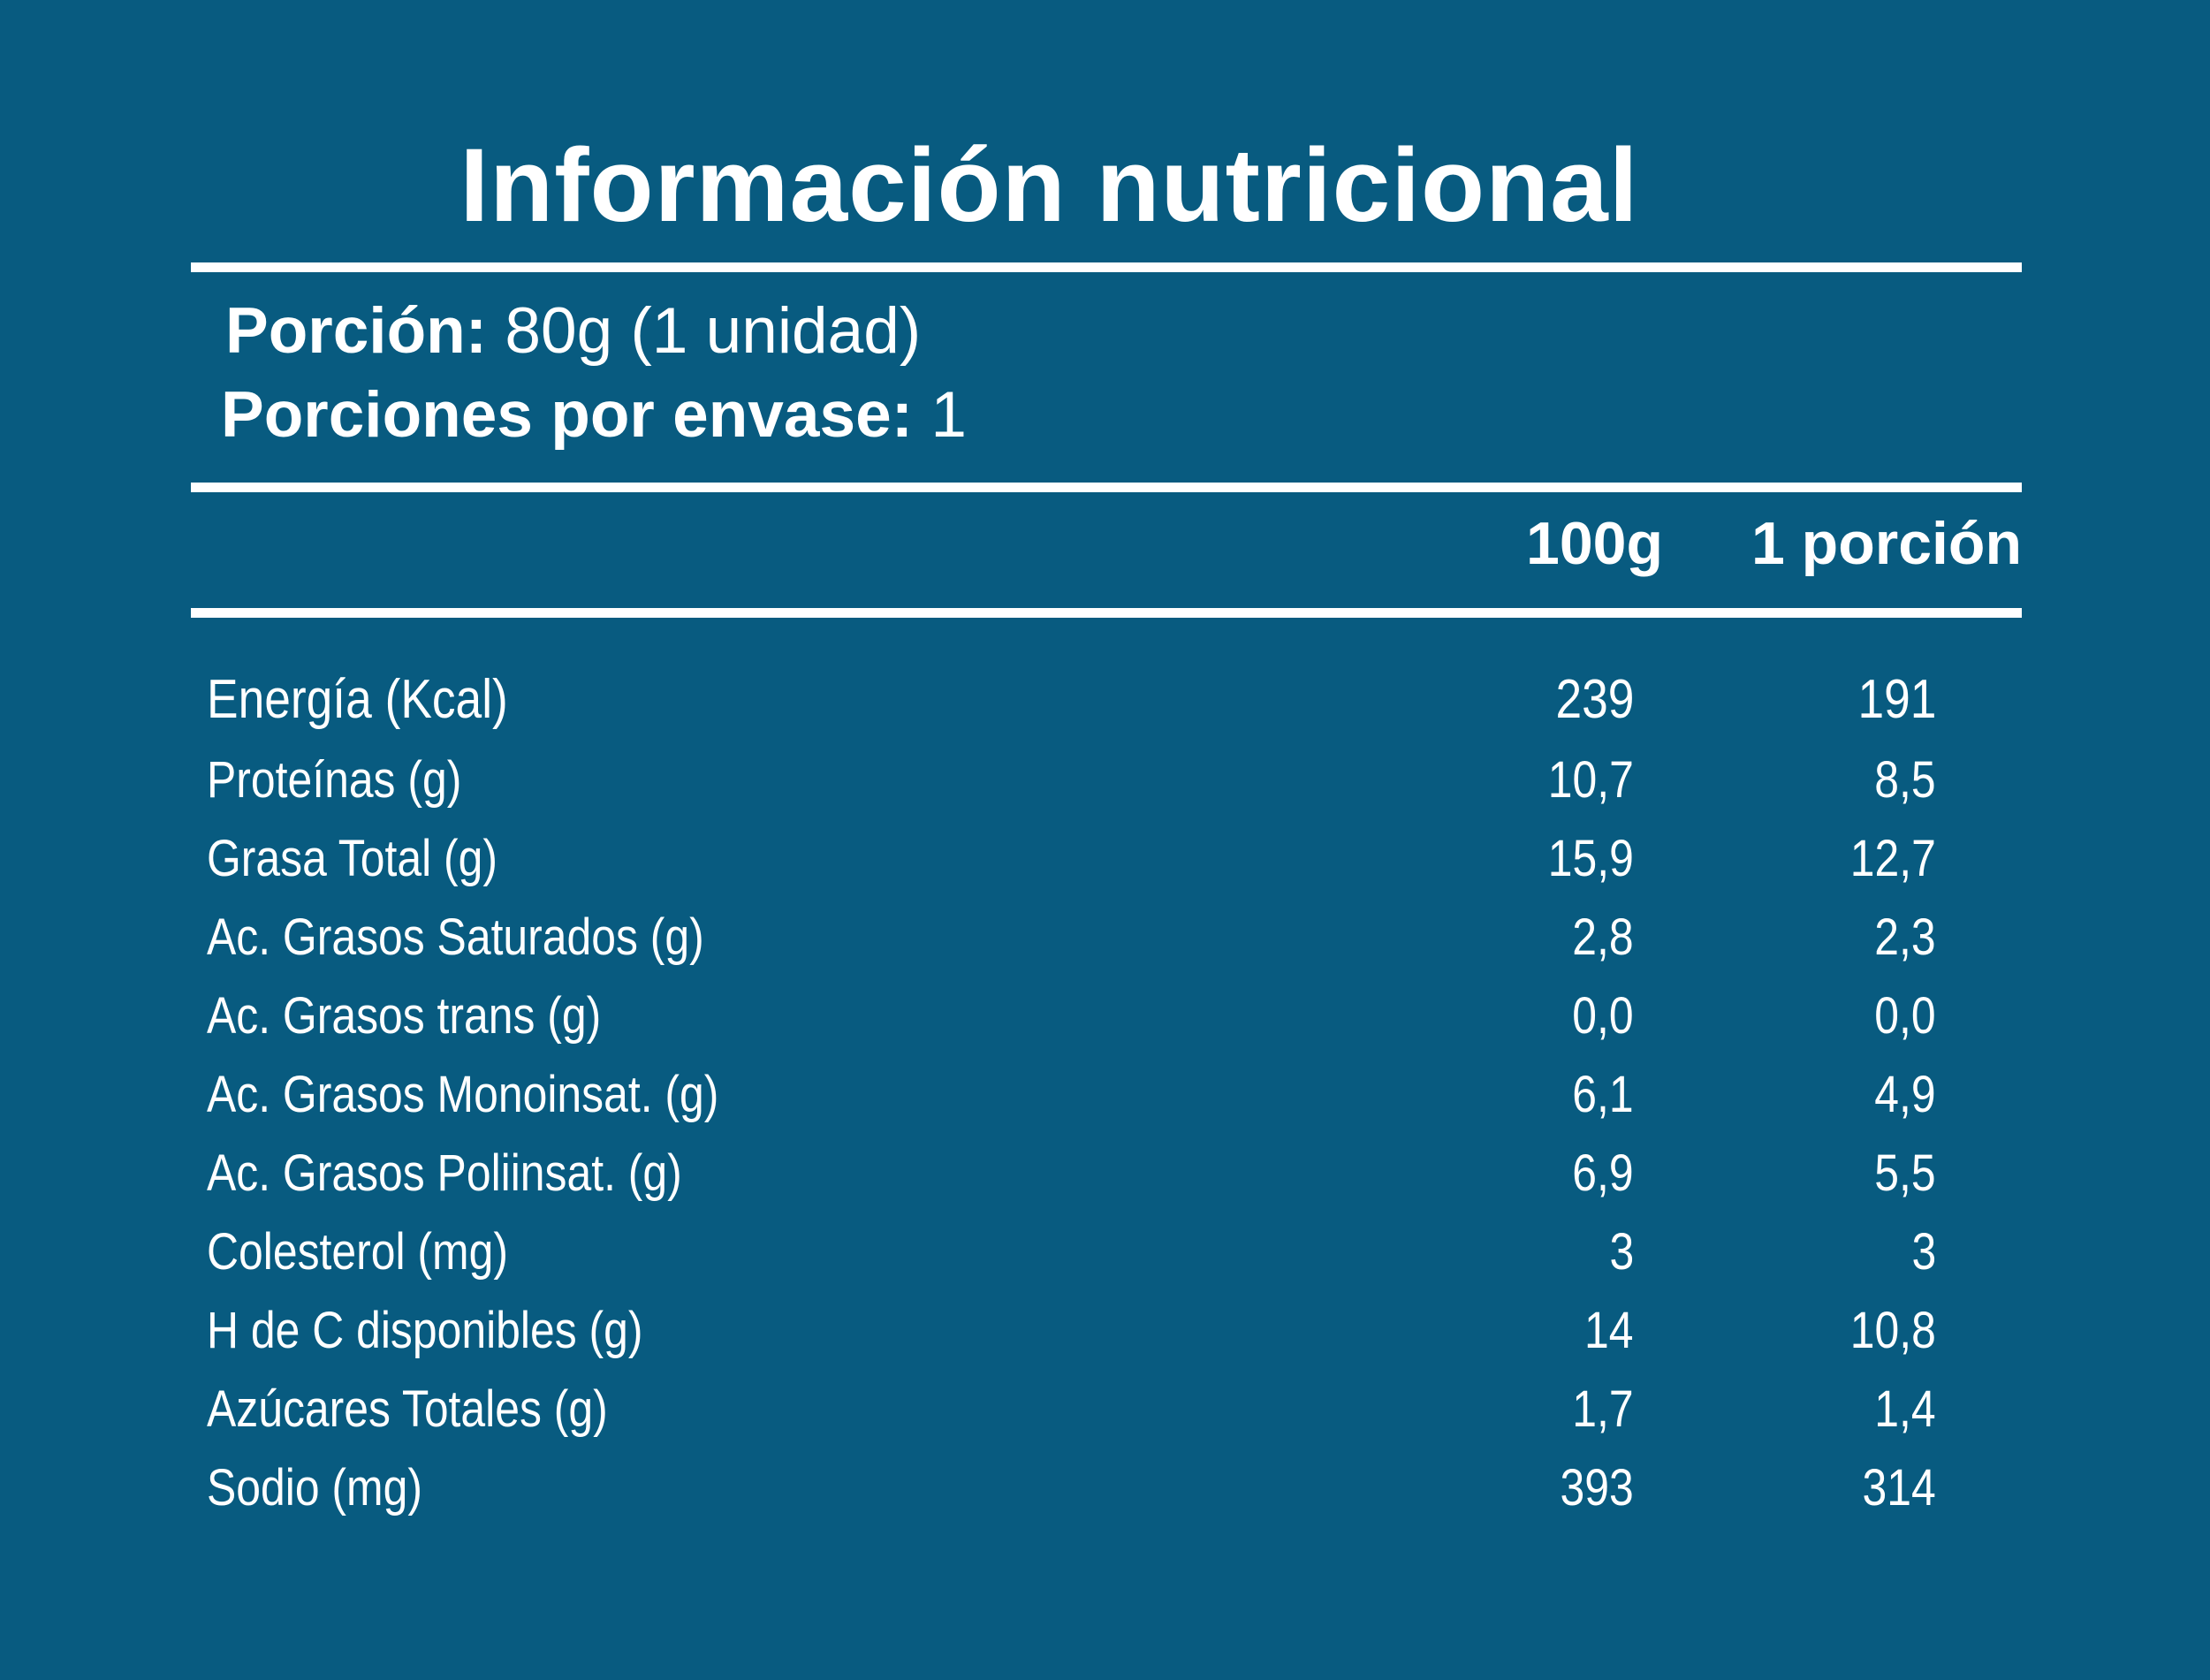 The width and height of the screenshot is (2210, 1680). What do you see at coordinates (567, 415) in the screenshot?
I see `servings-per-container-label: Porciones por envase:` at bounding box center [567, 415].